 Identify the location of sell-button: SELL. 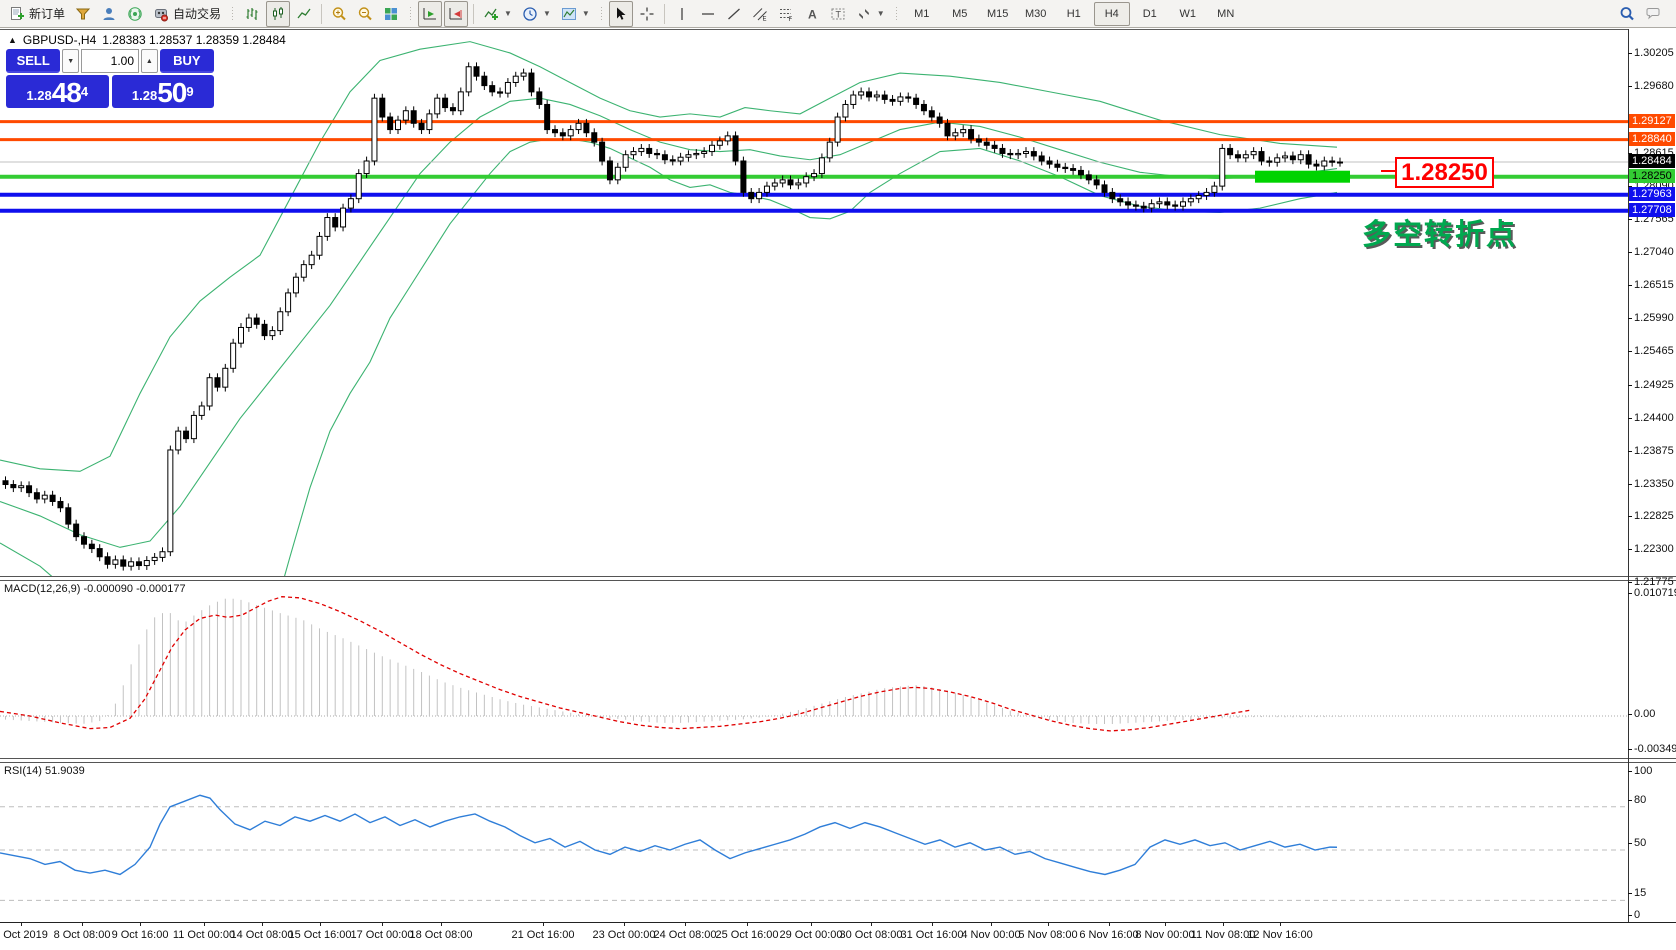
(33, 61).